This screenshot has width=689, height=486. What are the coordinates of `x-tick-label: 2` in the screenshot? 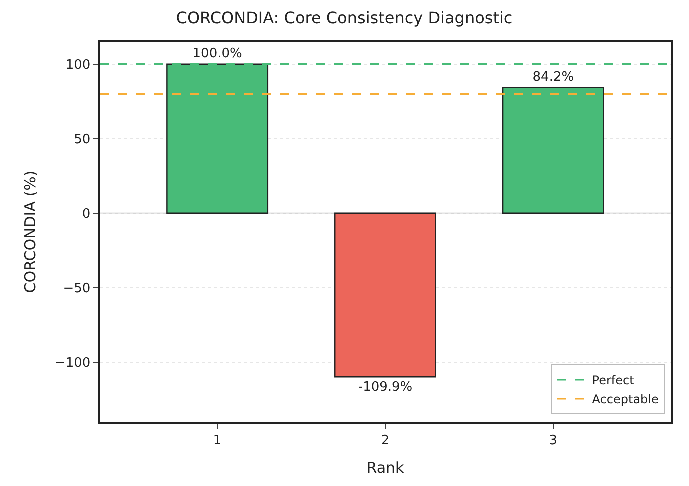 It's located at (385, 440).